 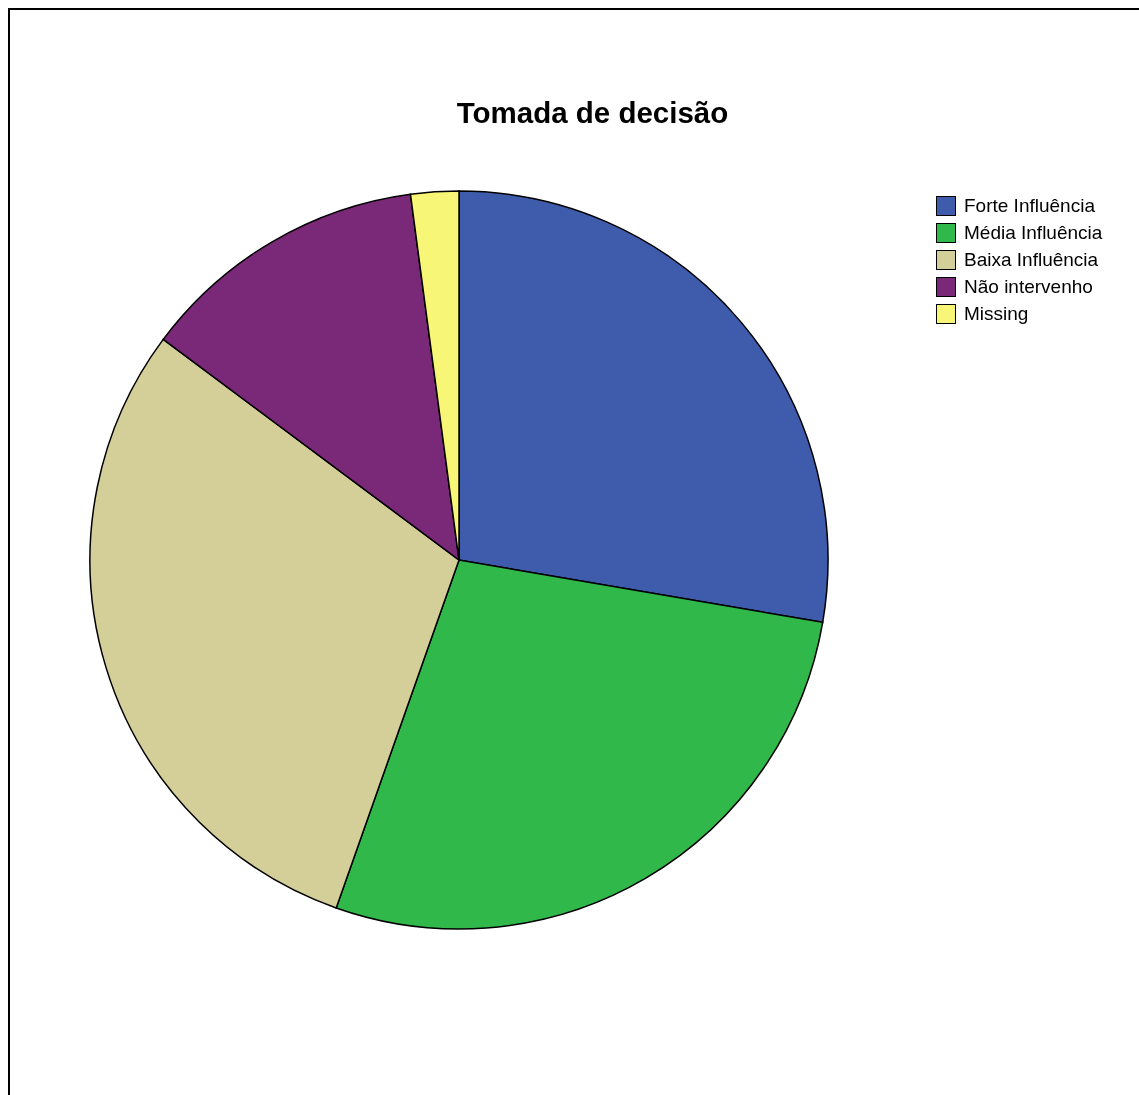 What do you see at coordinates (1028, 286) in the screenshot?
I see `legend-label: Não intervenho` at bounding box center [1028, 286].